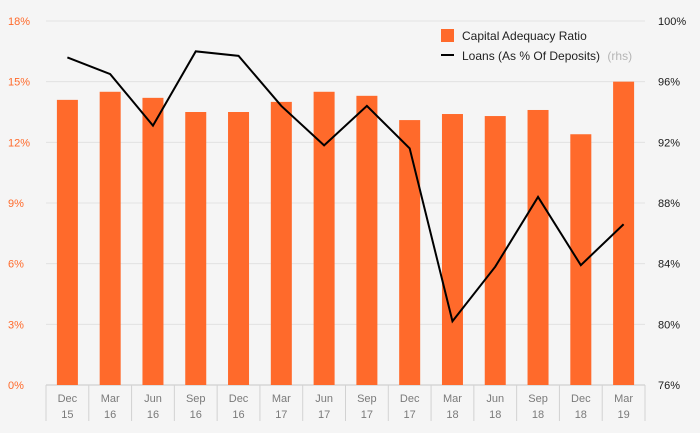 The height and width of the screenshot is (433, 700). I want to click on x-tick-label-year: 19, so click(623, 415).